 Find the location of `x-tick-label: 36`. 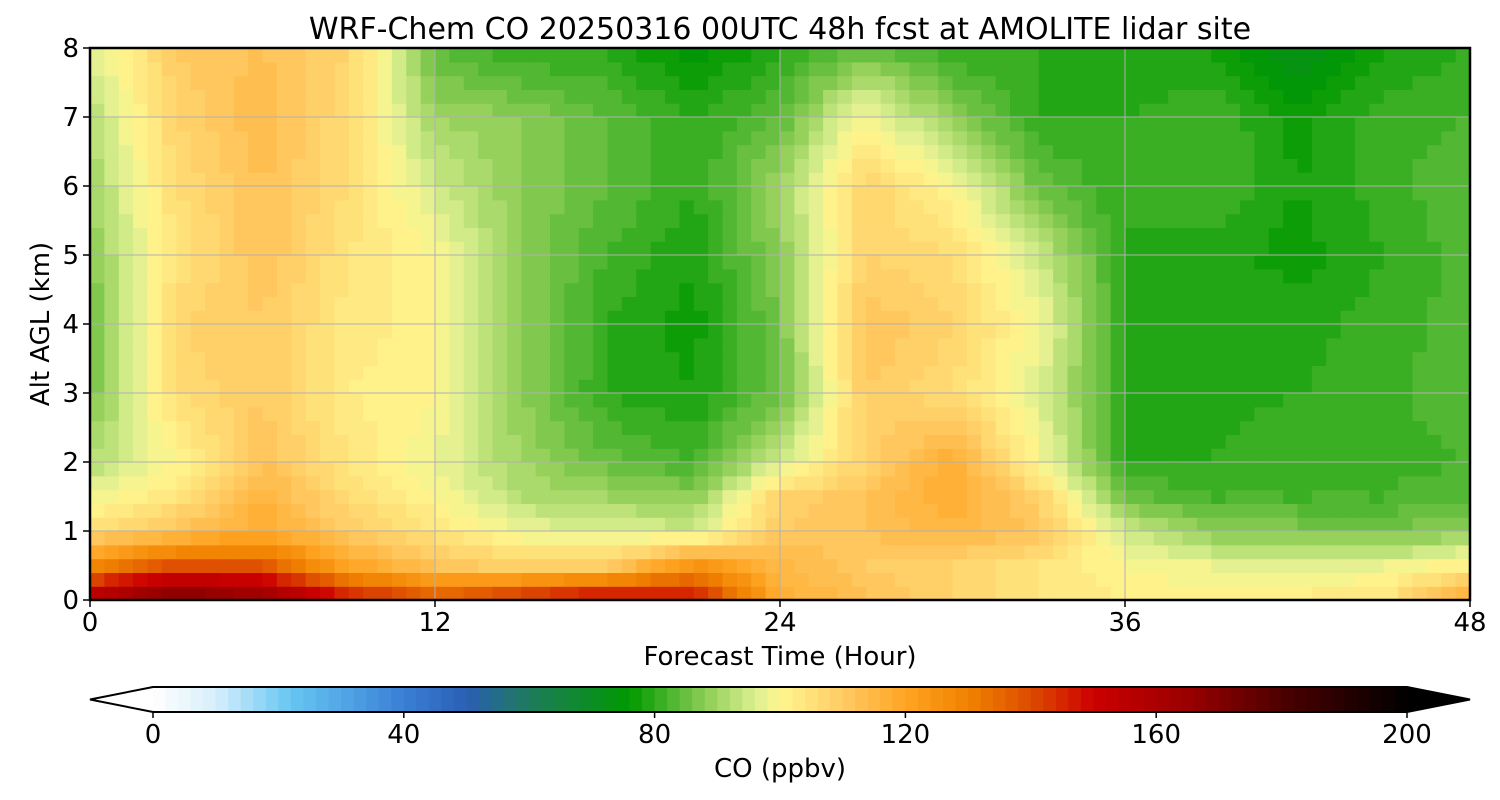

x-tick-label: 36 is located at coordinates (1124, 623).